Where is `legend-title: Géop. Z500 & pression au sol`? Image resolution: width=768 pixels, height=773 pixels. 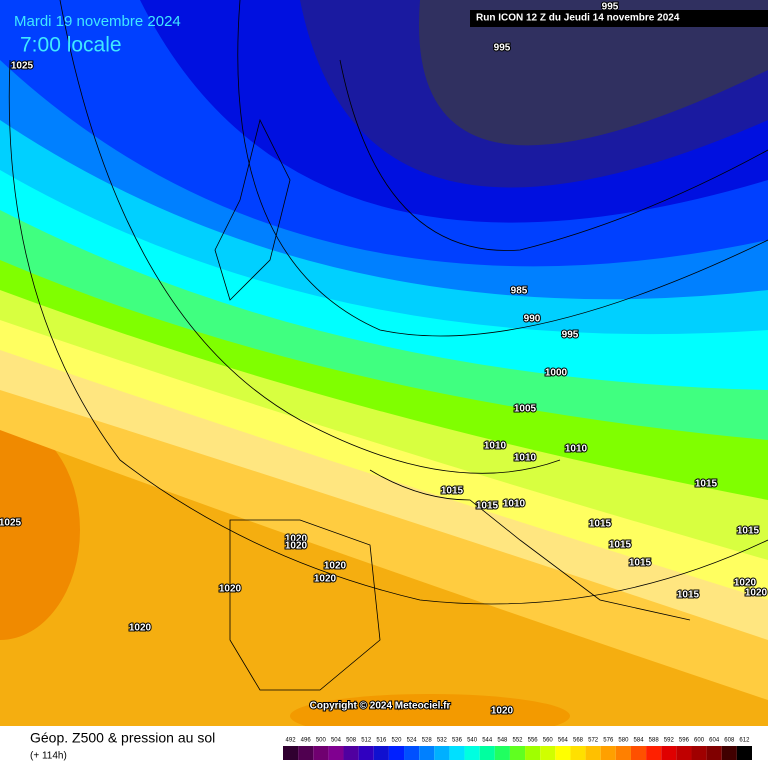 legend-title: Géop. Z500 & pression au sol is located at coordinates (122, 738).